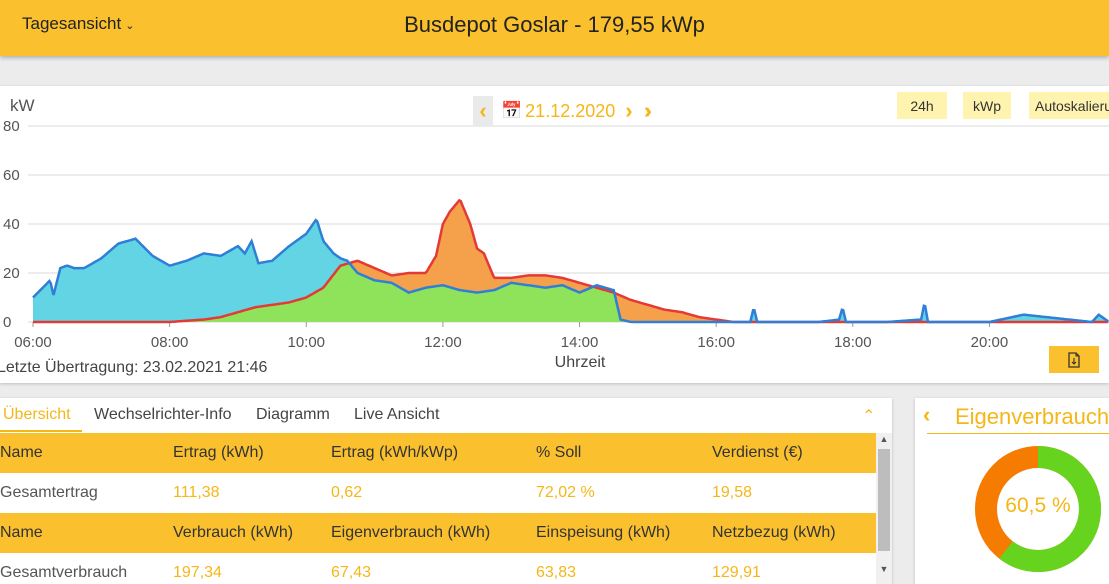 Image resolution: width=1109 pixels, height=584 pixels. Describe the element at coordinates (395, 452) in the screenshot. I see `header-cell: Ertrag (kWh/kWp)` at that location.